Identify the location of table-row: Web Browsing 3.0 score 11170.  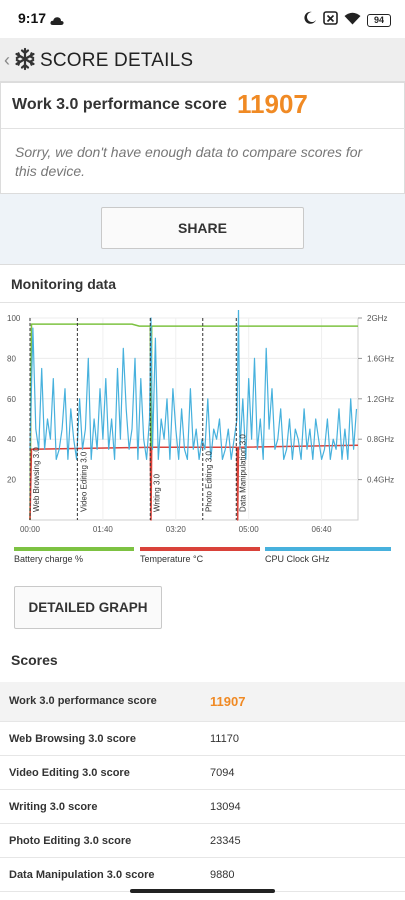
(202, 739).